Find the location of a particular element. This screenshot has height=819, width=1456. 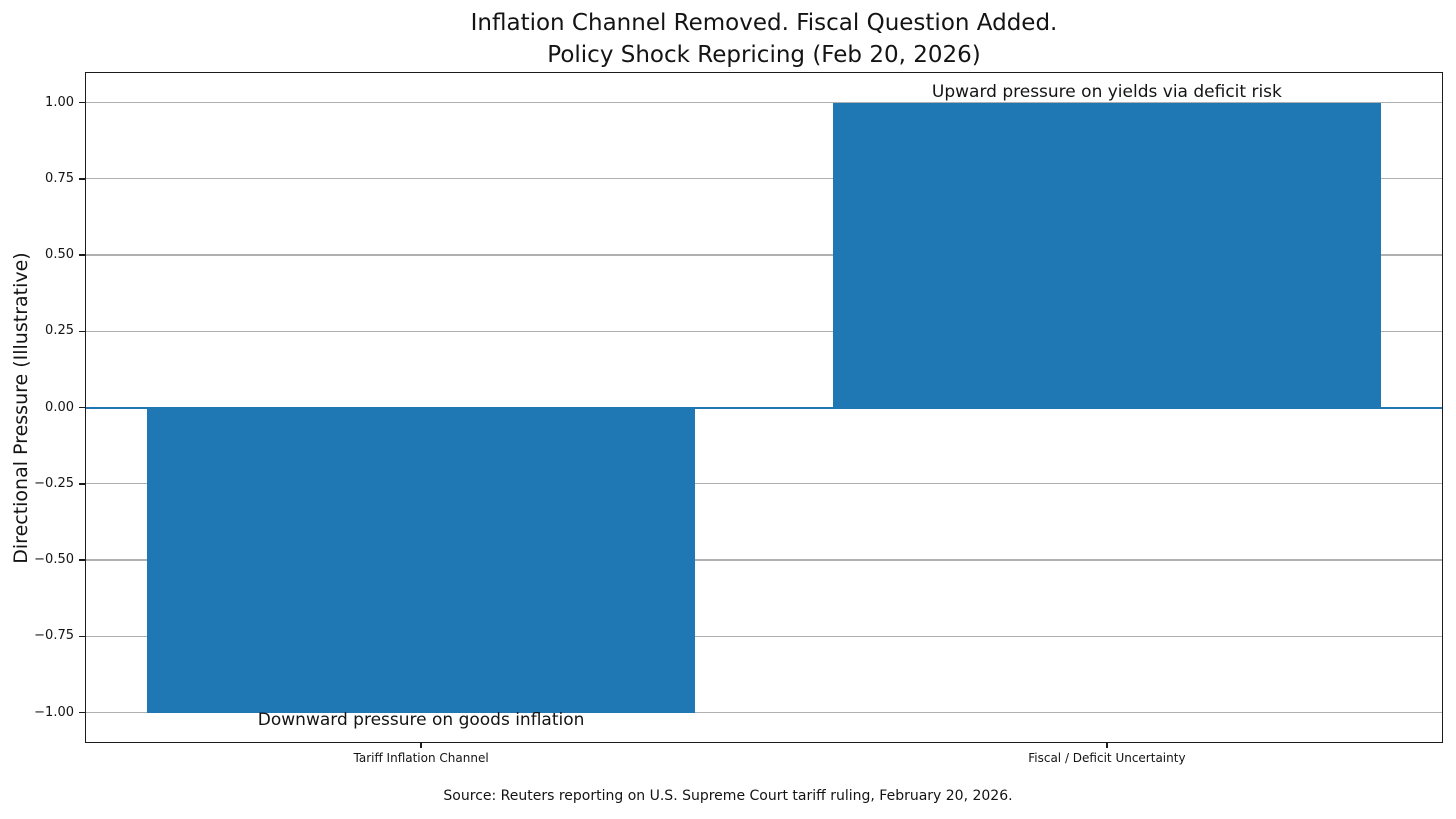

bar-fiscal-deficit-uncertainty is located at coordinates (1107, 255).